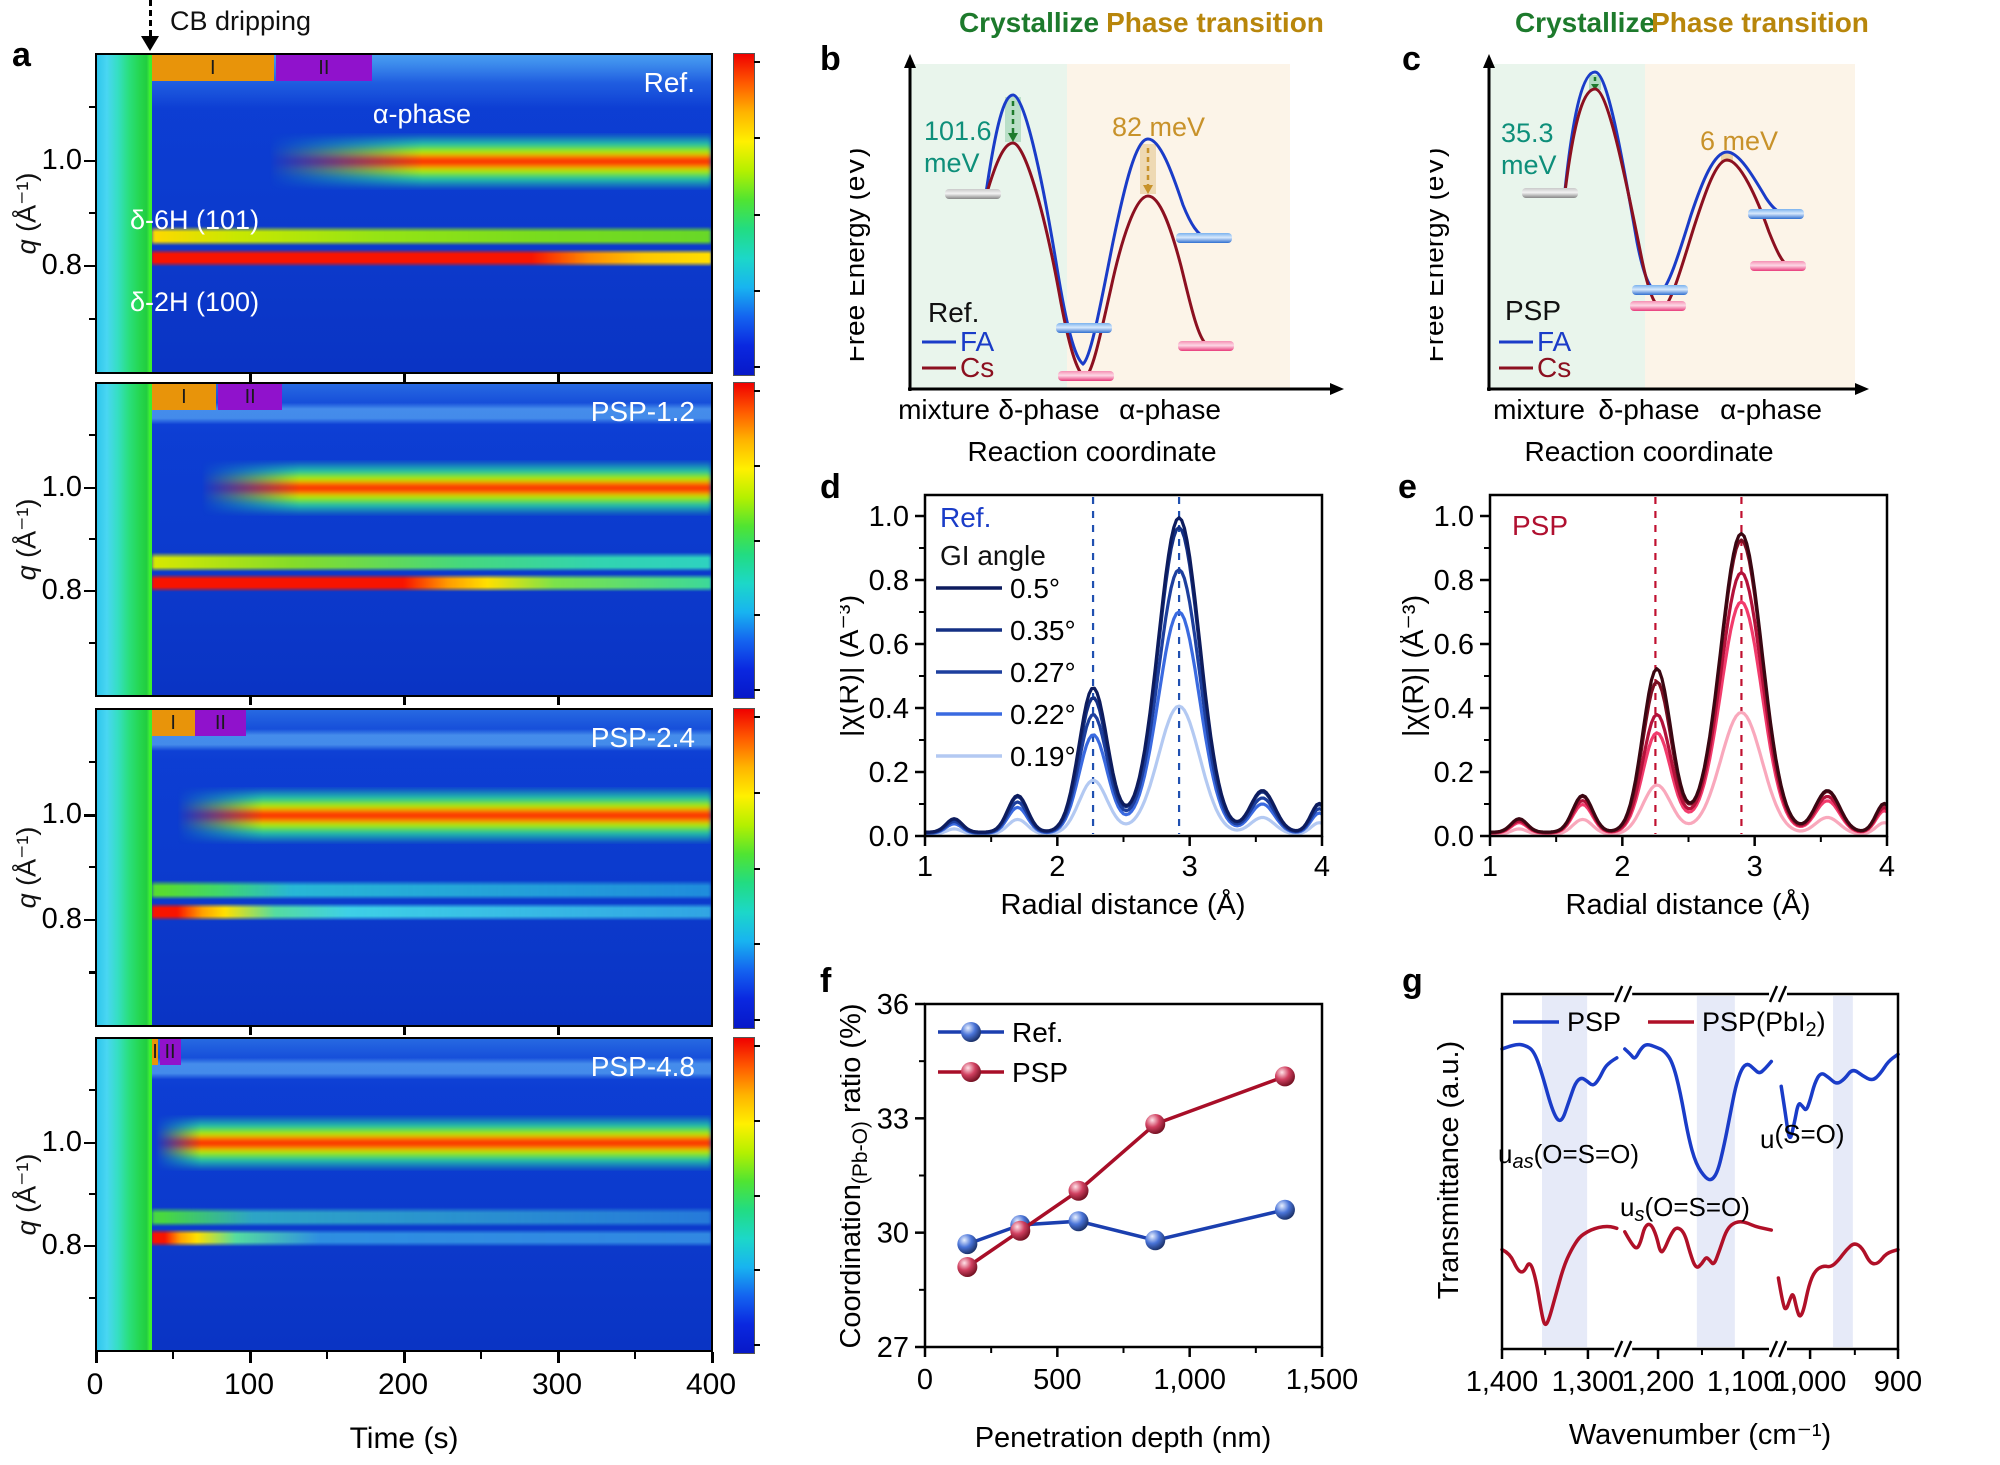 Image resolution: width=2000 pixels, height=1465 pixels. I want to click on legend-label: PSP(PbI2), so click(1764, 1024).